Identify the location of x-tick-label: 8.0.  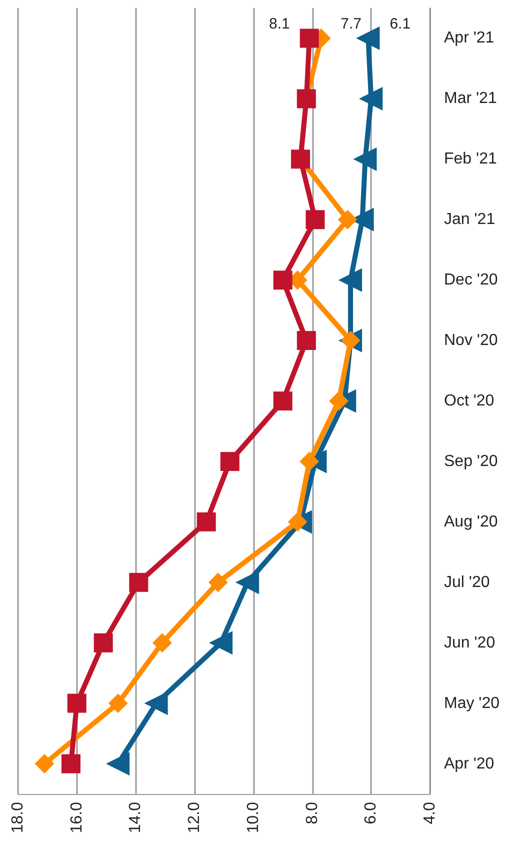
(312, 813).